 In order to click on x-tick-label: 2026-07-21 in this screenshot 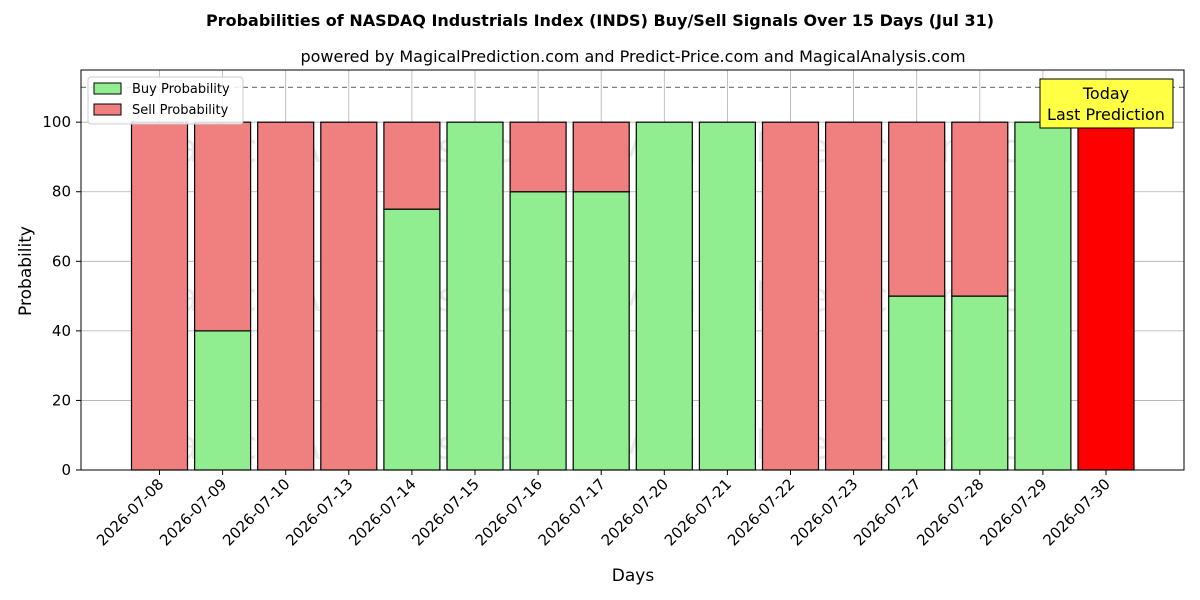, I will do `click(698, 512)`.